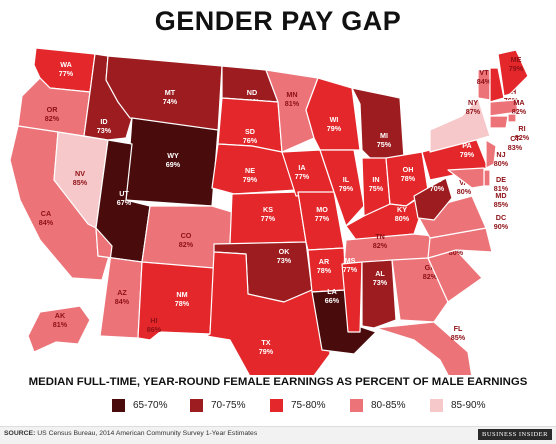 The height and width of the screenshot is (444, 556). I want to click on state-value-nj: 80%, so click(501, 163).